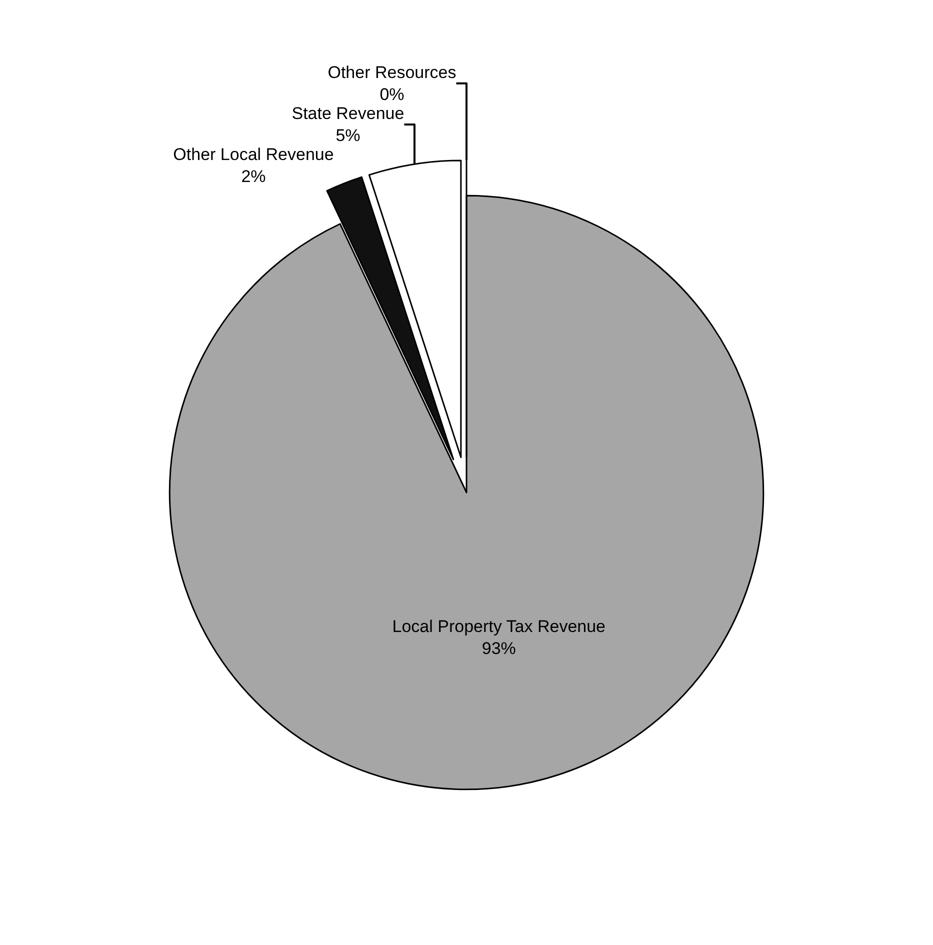  Describe the element at coordinates (253, 154) in the screenshot. I see `slice-label: Other Local Revenue` at that location.